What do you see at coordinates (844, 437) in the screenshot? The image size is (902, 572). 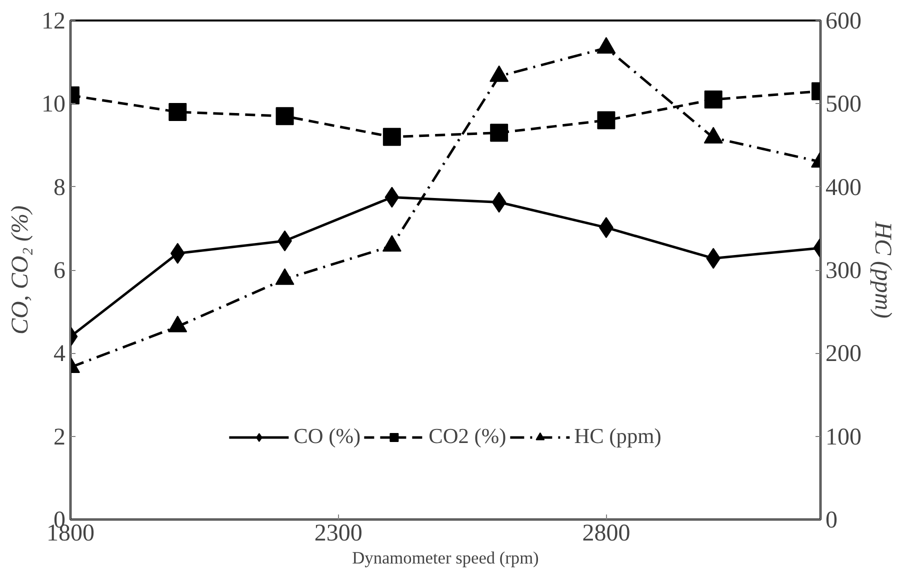 I see `y2-tick-label: 100` at bounding box center [844, 437].